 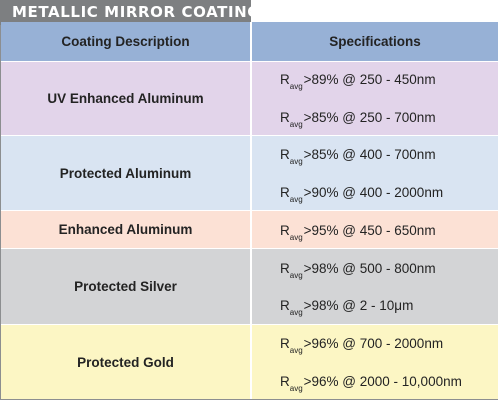 I want to click on coating-name: Enhanced Aluminum, so click(x=125, y=229).